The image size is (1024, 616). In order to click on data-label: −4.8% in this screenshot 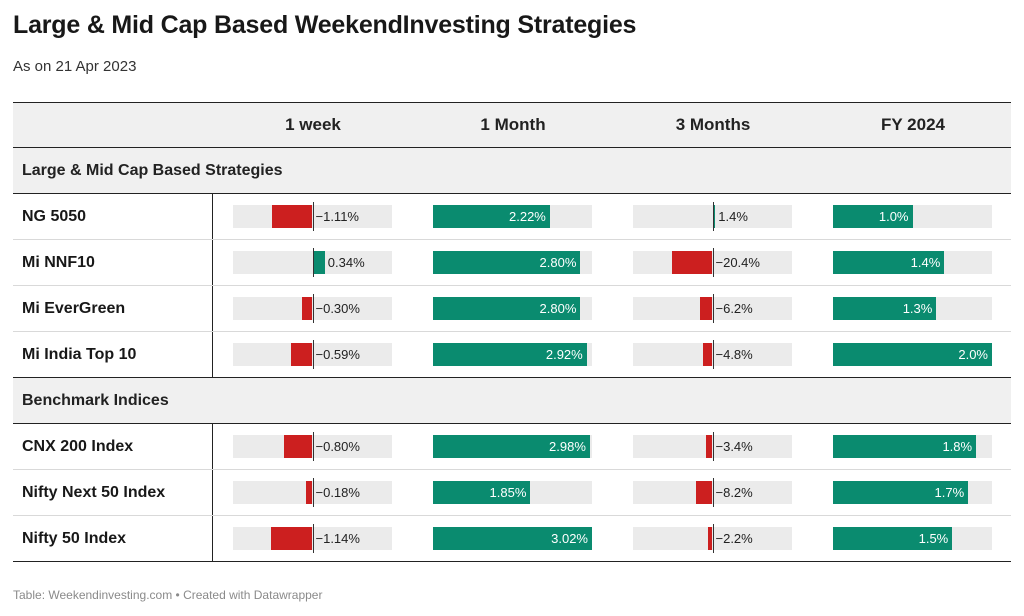, I will do `click(734, 354)`.